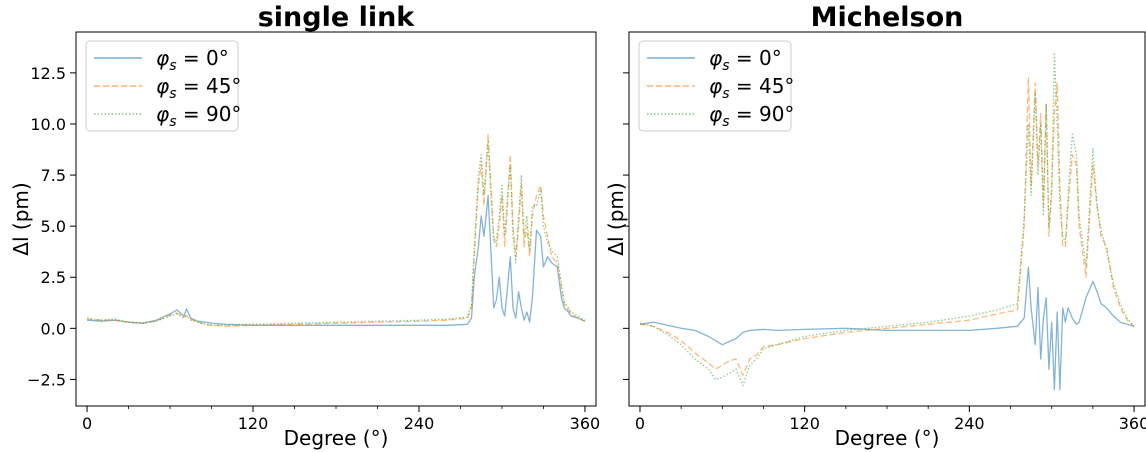  I want to click on y-tick-label: −2.5, so click(46, 379).